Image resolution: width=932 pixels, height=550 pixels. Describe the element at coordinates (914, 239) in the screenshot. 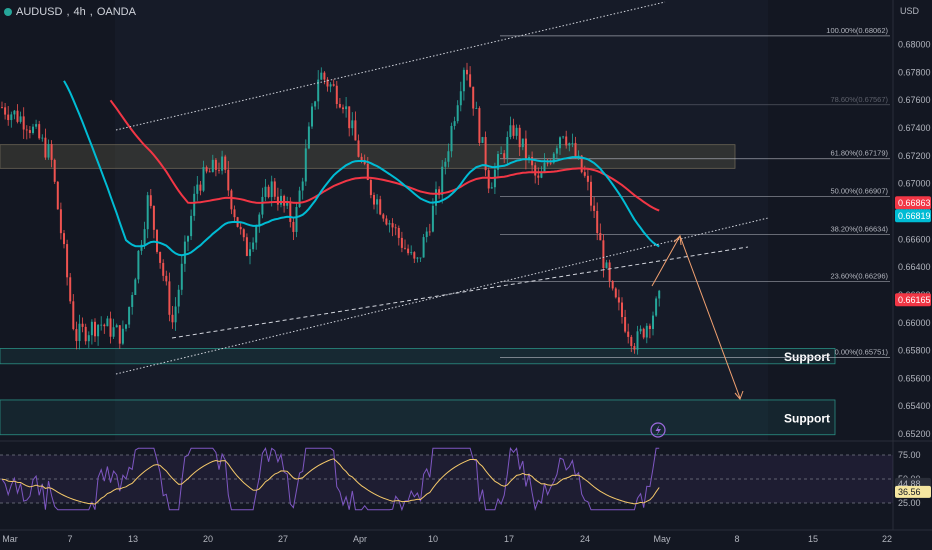

I see `price-tick-label: 0.66600` at that location.